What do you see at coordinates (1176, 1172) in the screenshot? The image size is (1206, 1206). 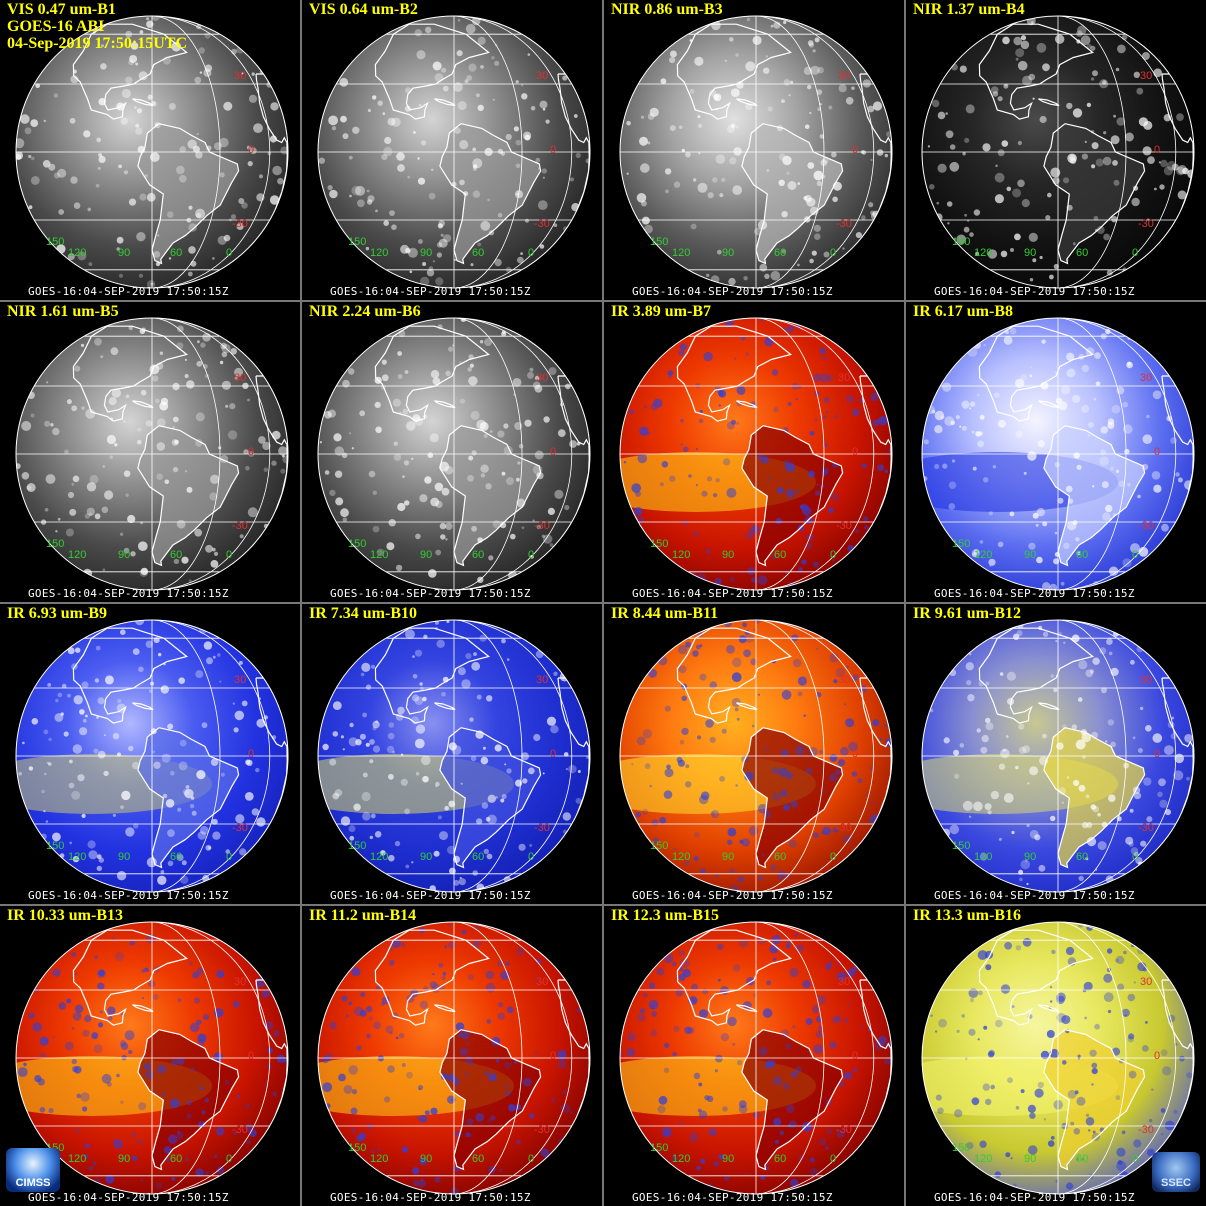 I see `ssec-logo: SSEC` at bounding box center [1176, 1172].